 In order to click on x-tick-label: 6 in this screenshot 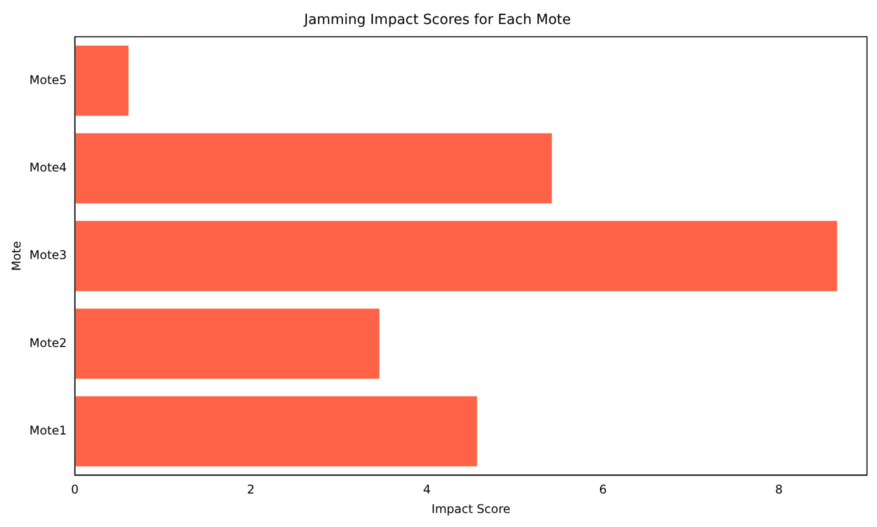, I will do `click(603, 489)`.